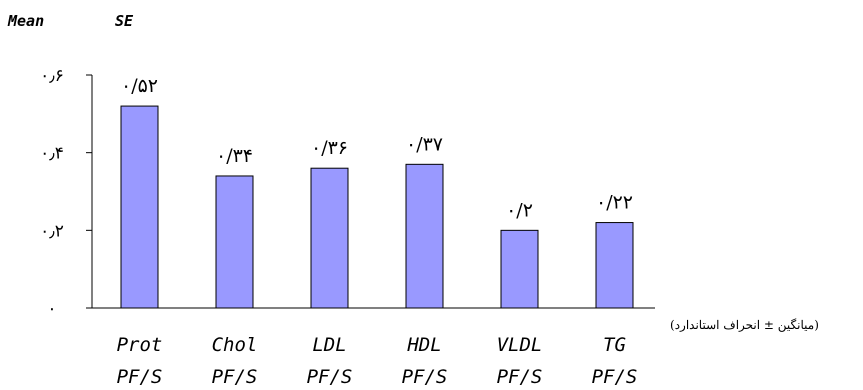 The image size is (863, 390). Describe the element at coordinates (329, 148) in the screenshot. I see `data-label: ۰/۳۶` at that location.